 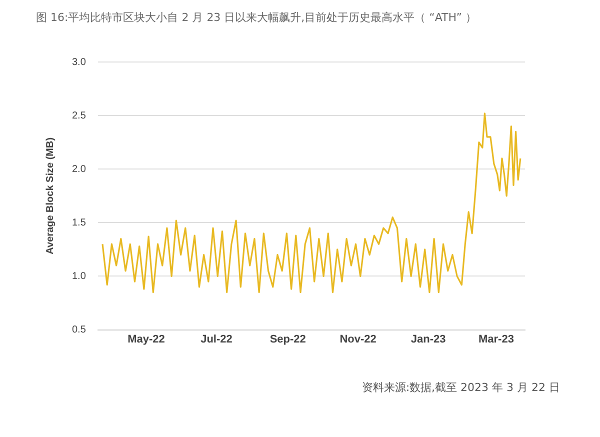 What do you see at coordinates (460, 387) in the screenshot?
I see `text: 资料来源:数据,截至 2023 年 3 月 22 日` at bounding box center [460, 387].